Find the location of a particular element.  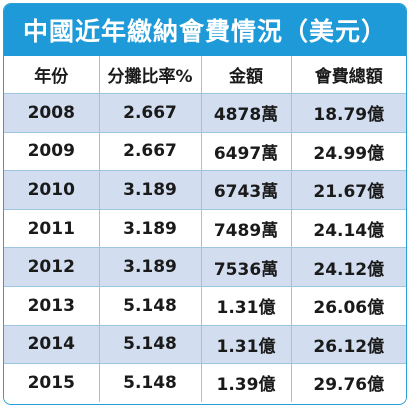

cell-total-dues: 24.99億 is located at coordinates (348, 152).